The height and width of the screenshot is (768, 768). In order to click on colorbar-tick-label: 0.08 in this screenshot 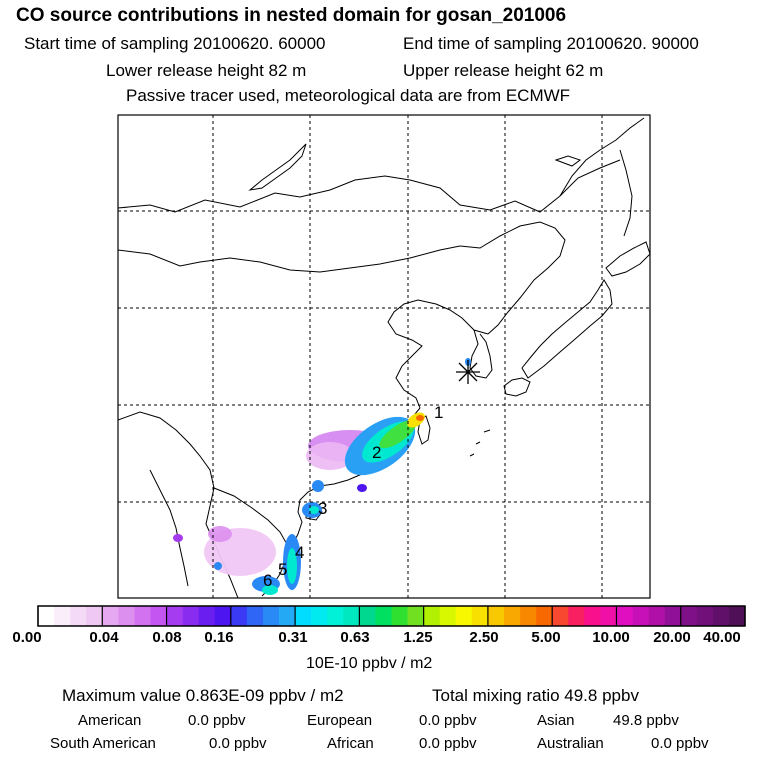, I will do `click(167, 637)`.